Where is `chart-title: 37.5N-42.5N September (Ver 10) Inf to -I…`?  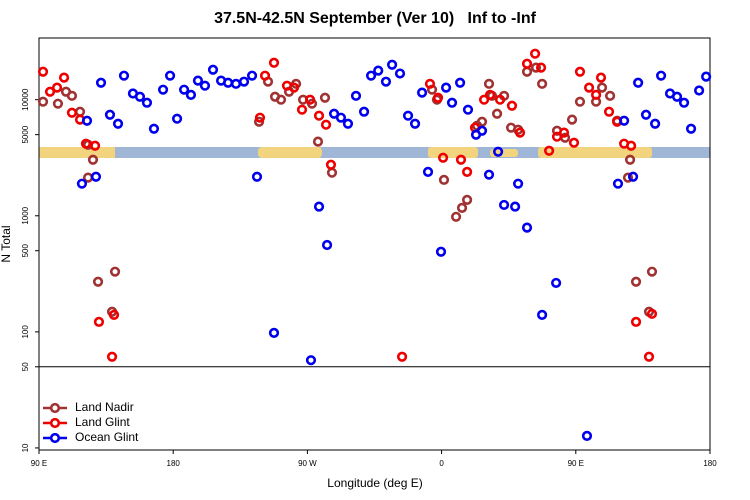
chart-title: 37.5N-42.5N September (Ver 10) Inf to -I… is located at coordinates (375, 18).